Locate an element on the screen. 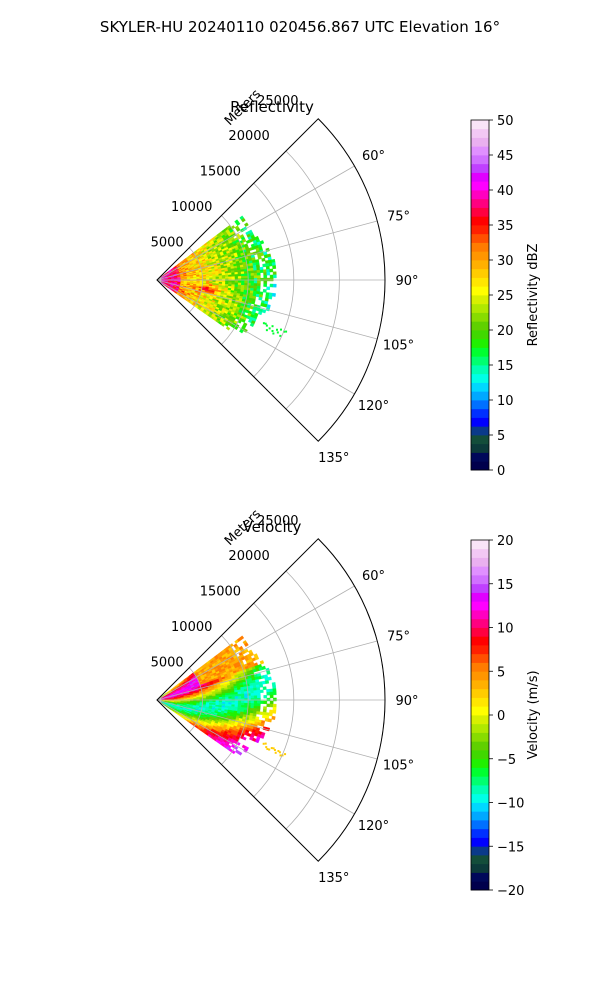 The image size is (600, 1000). refl-colorbar-tick-label: 10 is located at coordinates (505, 401).